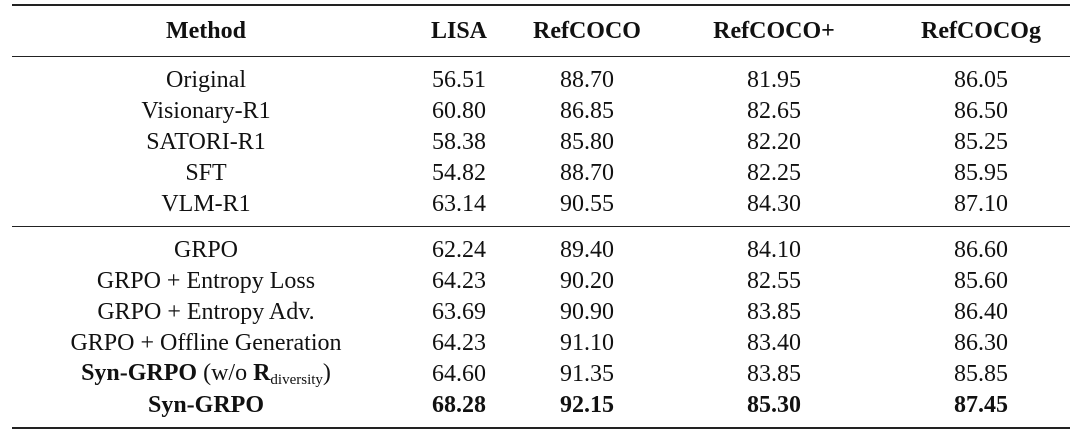 The width and height of the screenshot is (1080, 429). What do you see at coordinates (225, 373) in the screenshot?
I see `note-open: (w/o` at bounding box center [225, 373].